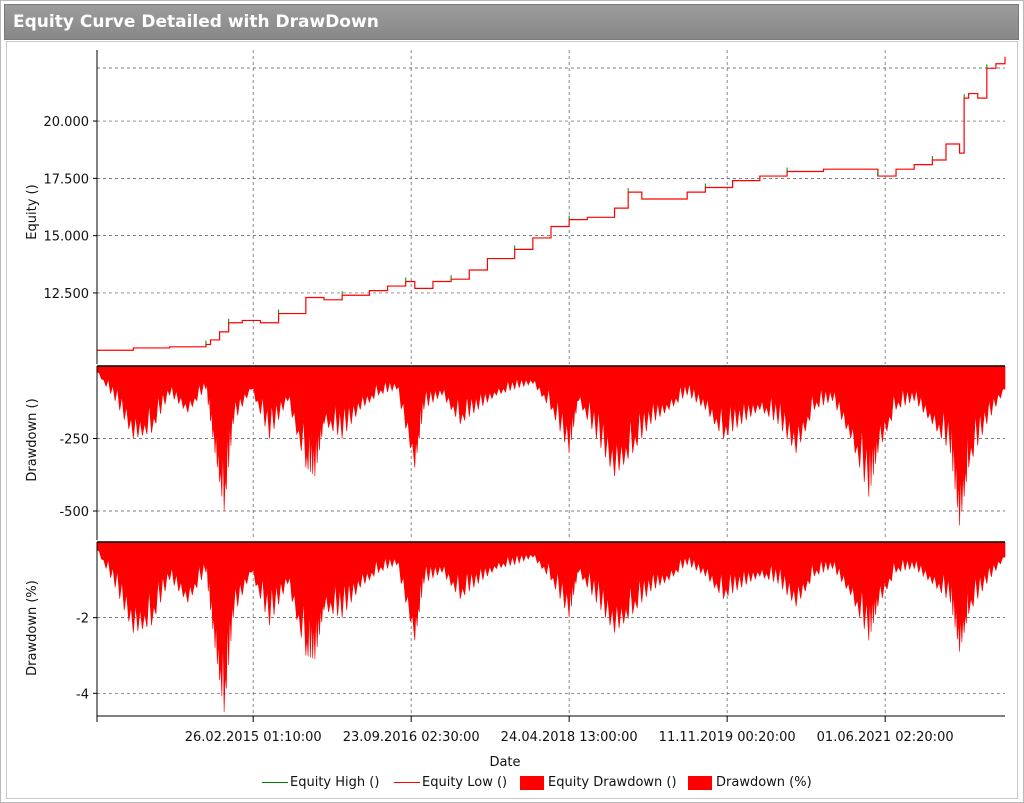  I want to click on y-tick-label: 12.500, so click(67, 294).